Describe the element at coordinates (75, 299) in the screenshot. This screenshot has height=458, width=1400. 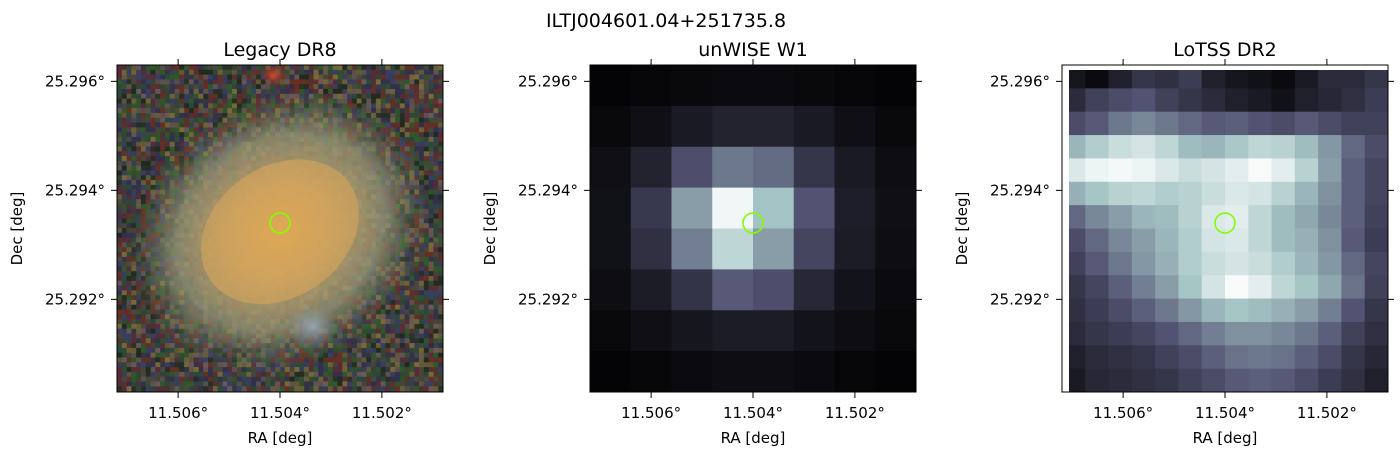
I see `y-tick-label: 25.292°` at that location.